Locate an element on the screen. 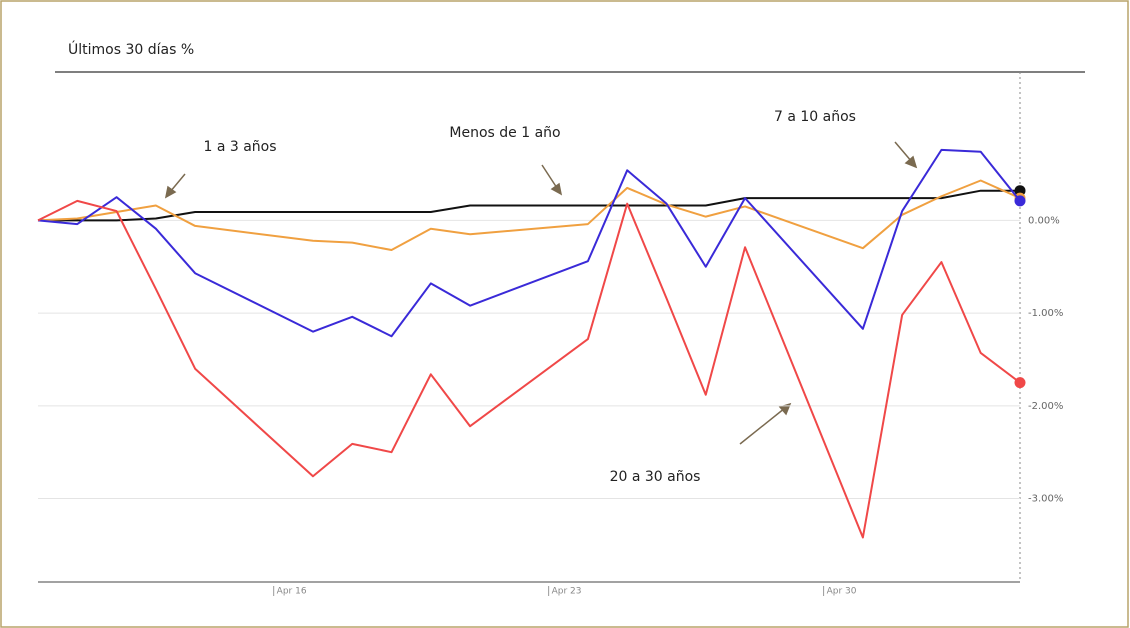  series-label: 7 a 10 años is located at coordinates (815, 117).